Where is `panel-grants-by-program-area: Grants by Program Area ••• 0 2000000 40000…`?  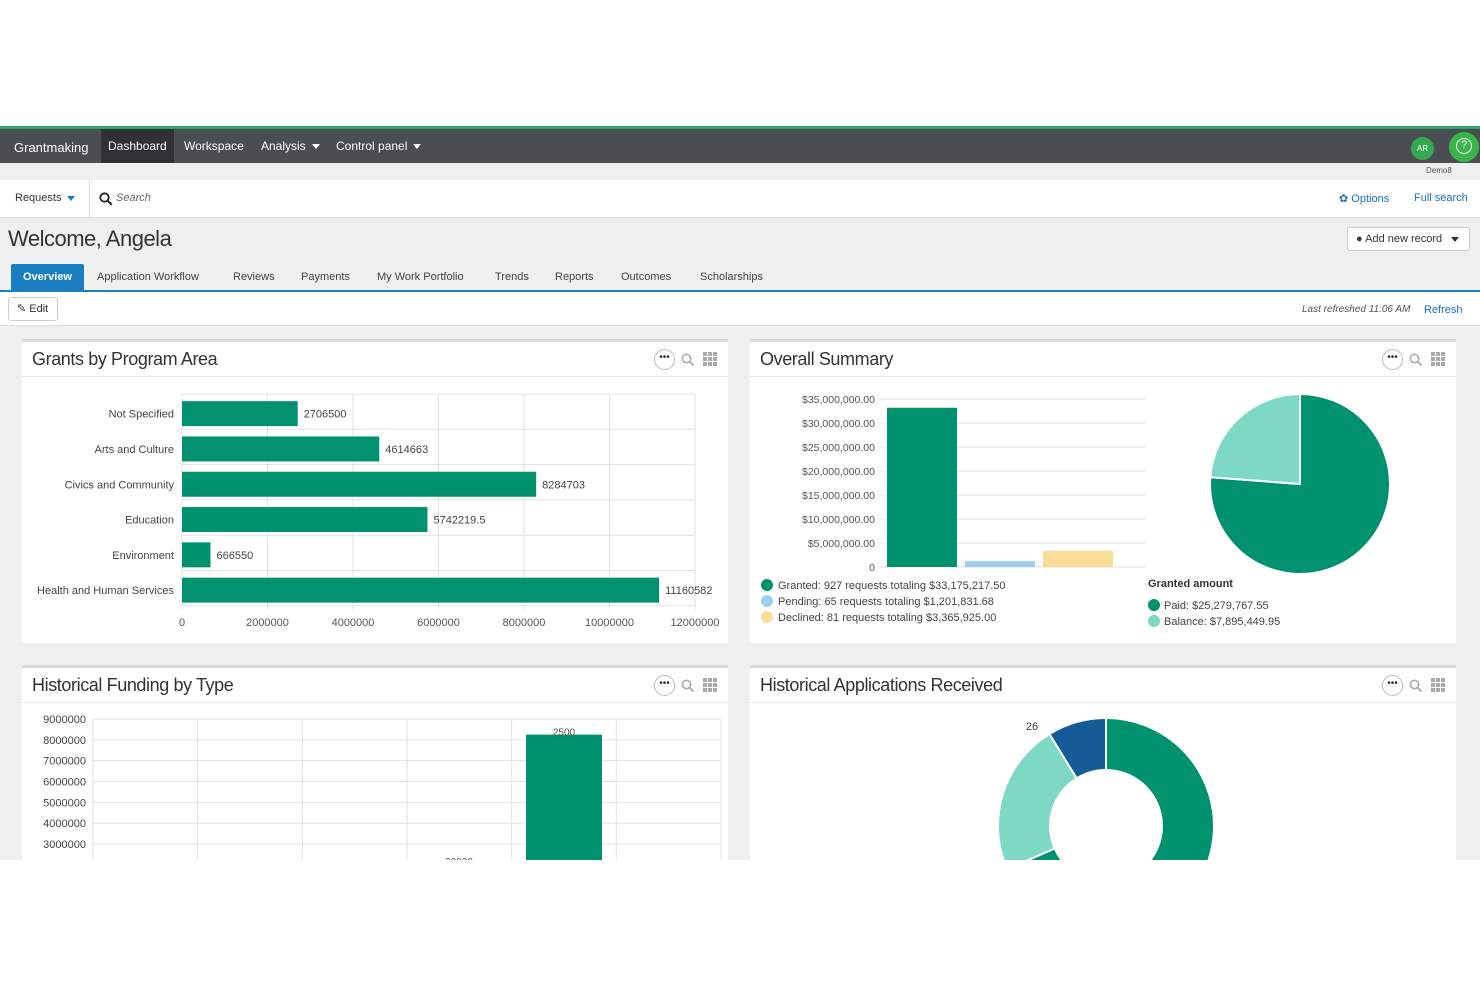 panel-grants-by-program-area: Grants by Program Area ••• 0 2000000 40000… is located at coordinates (375, 491).